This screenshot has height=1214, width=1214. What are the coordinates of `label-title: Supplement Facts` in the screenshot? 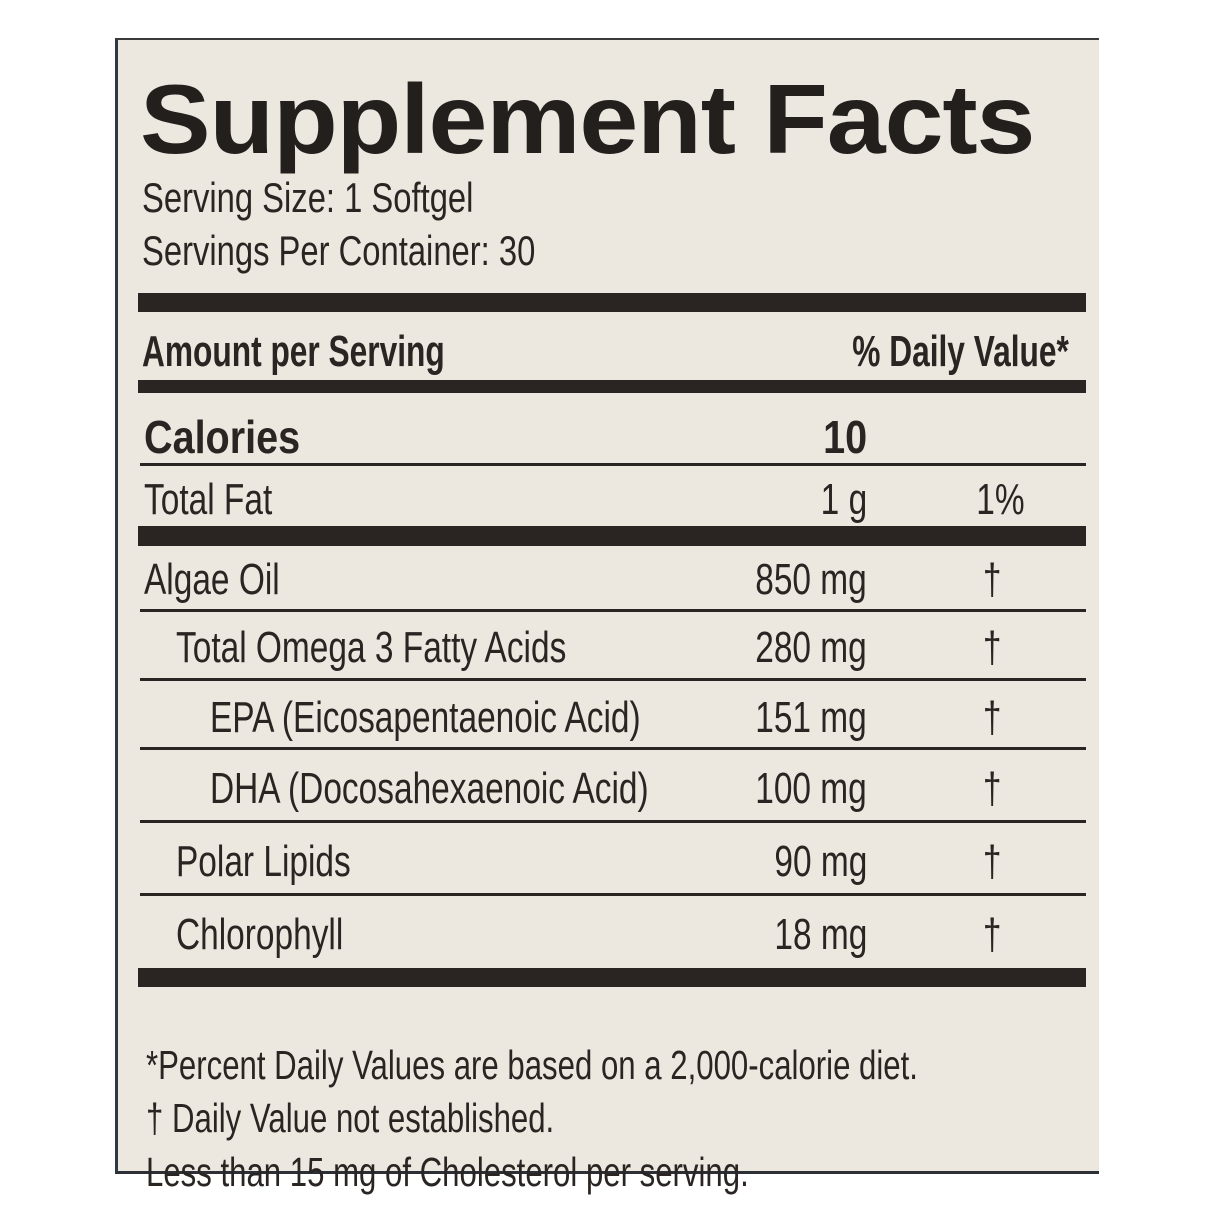 It's located at (587, 119).